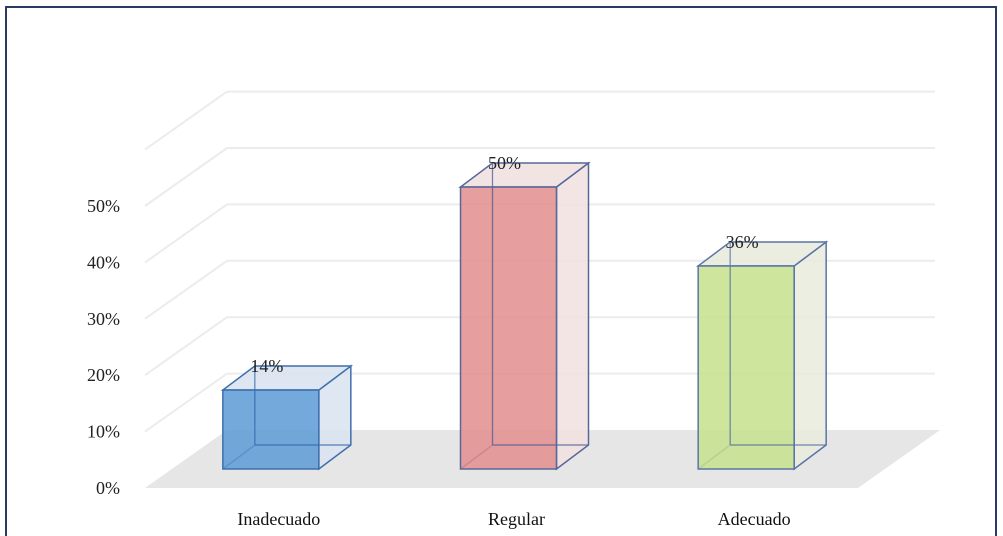  Describe the element at coordinates (754, 519) in the screenshot. I see `x-category-label: Adecuado` at that location.